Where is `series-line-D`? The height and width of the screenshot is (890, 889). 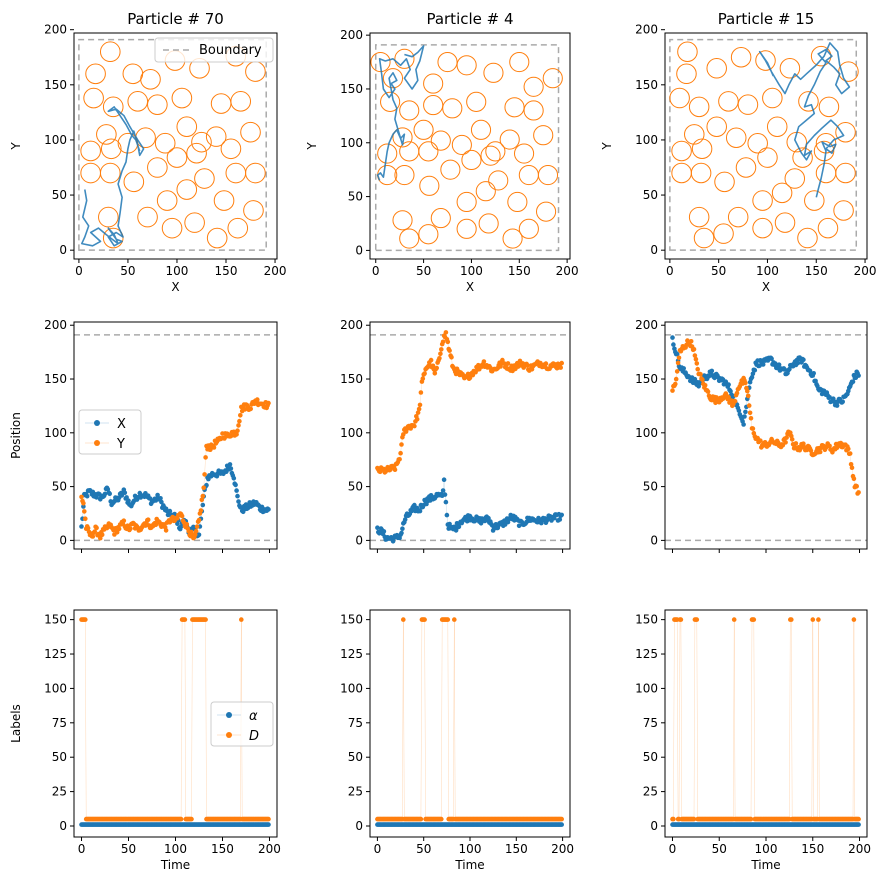
series-line-D is located at coordinates (469, 719).